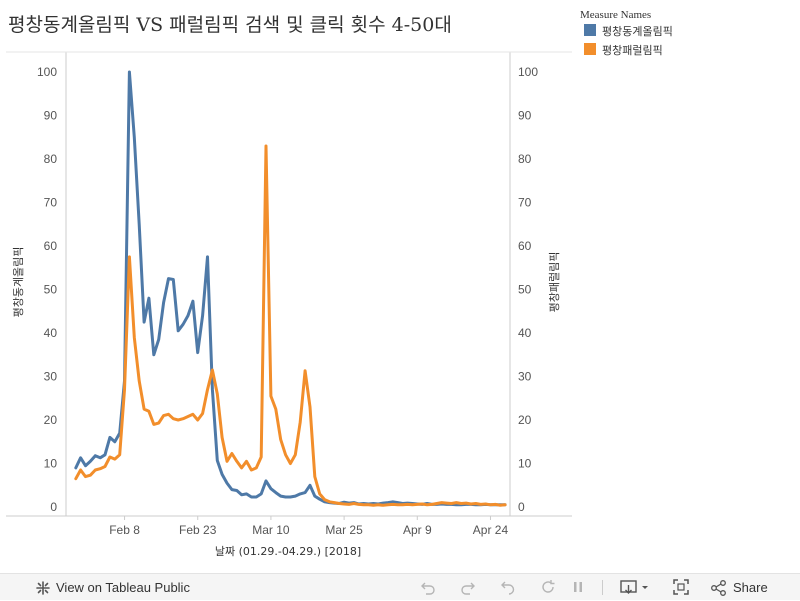 The image size is (800, 601). I want to click on y-tick-label-right: 0, so click(521, 507).